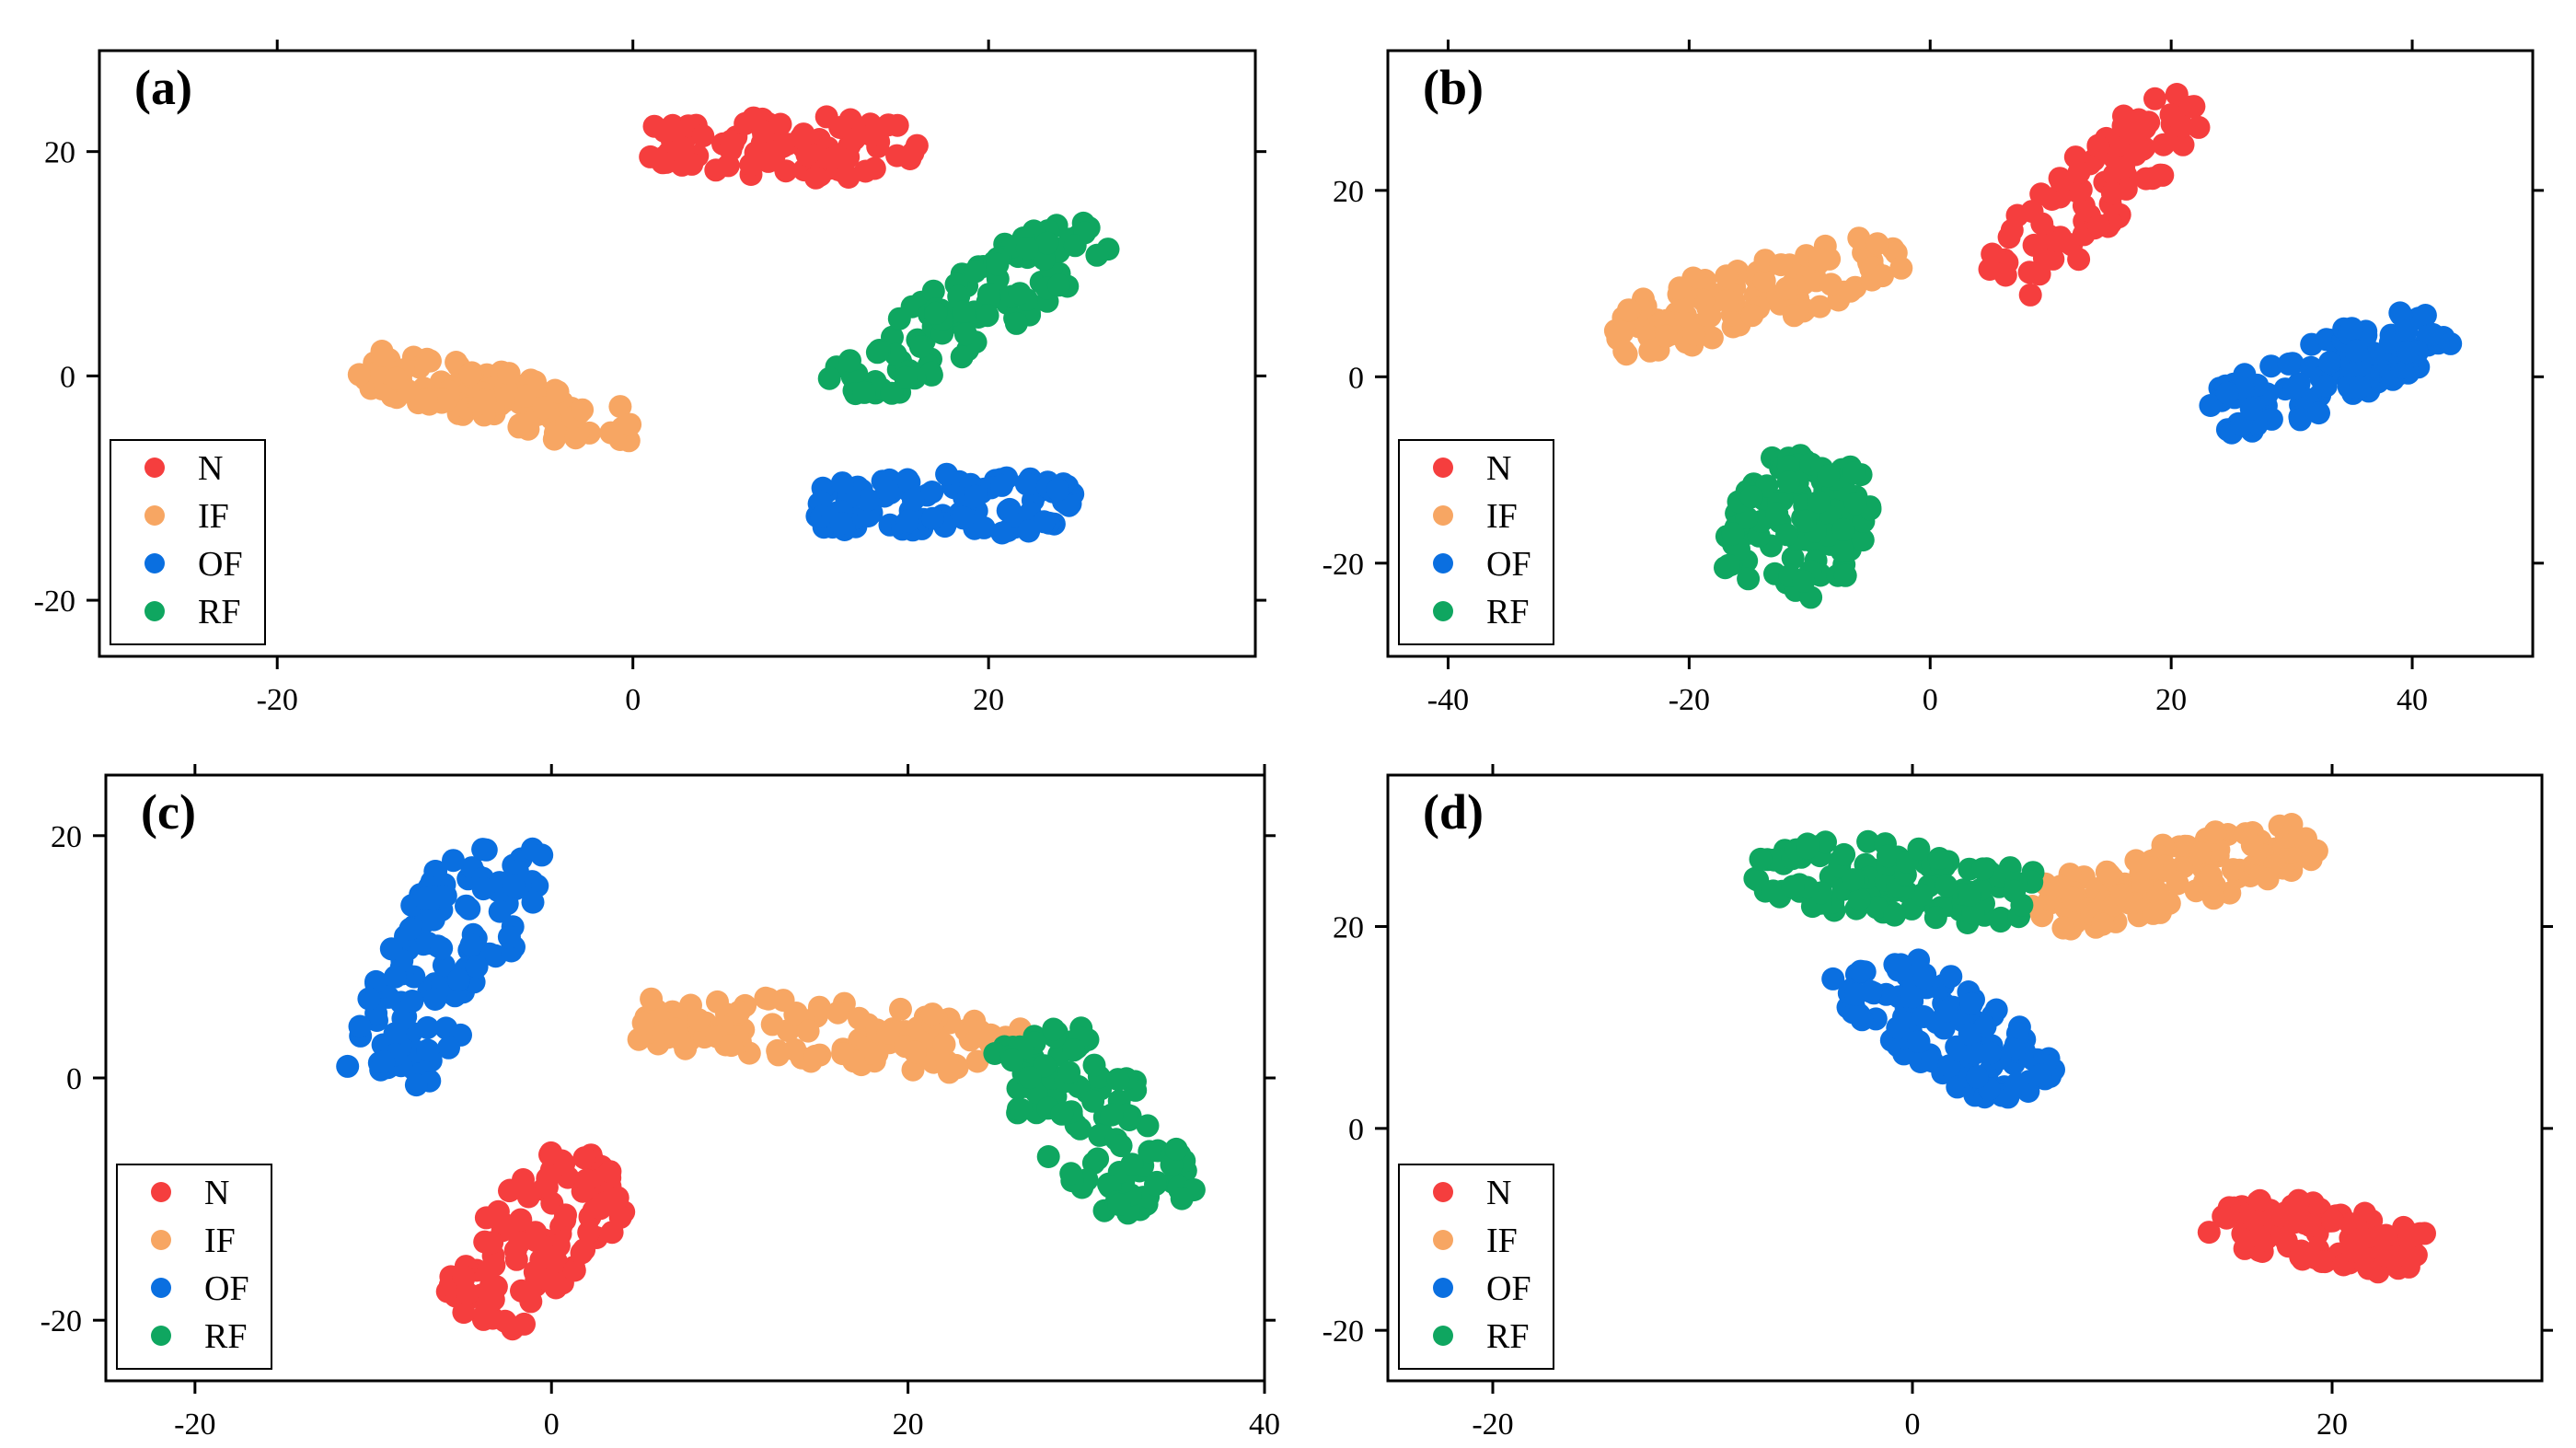 This screenshot has width=2576, height=1448. I want to click on legend-label-rf: RF, so click(225, 1336).